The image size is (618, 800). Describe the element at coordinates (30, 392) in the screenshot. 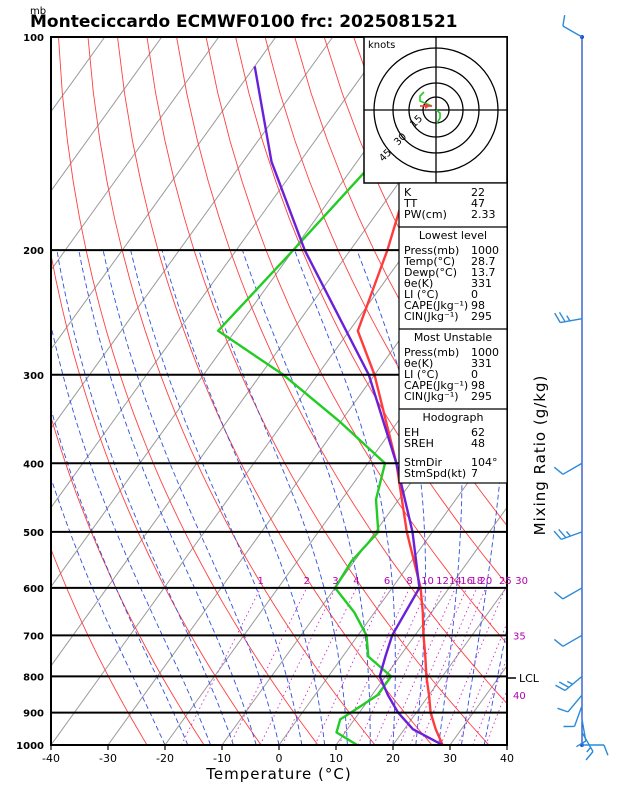

I see `pressure-axis-ticks: 100 200 300 400 500 600 700 800 900 1000` at that location.